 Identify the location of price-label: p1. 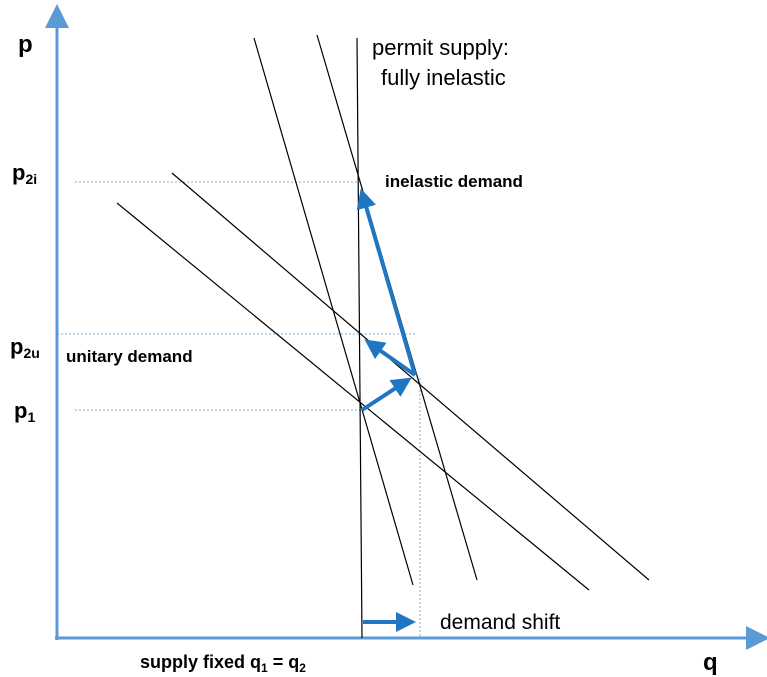
(24, 411).